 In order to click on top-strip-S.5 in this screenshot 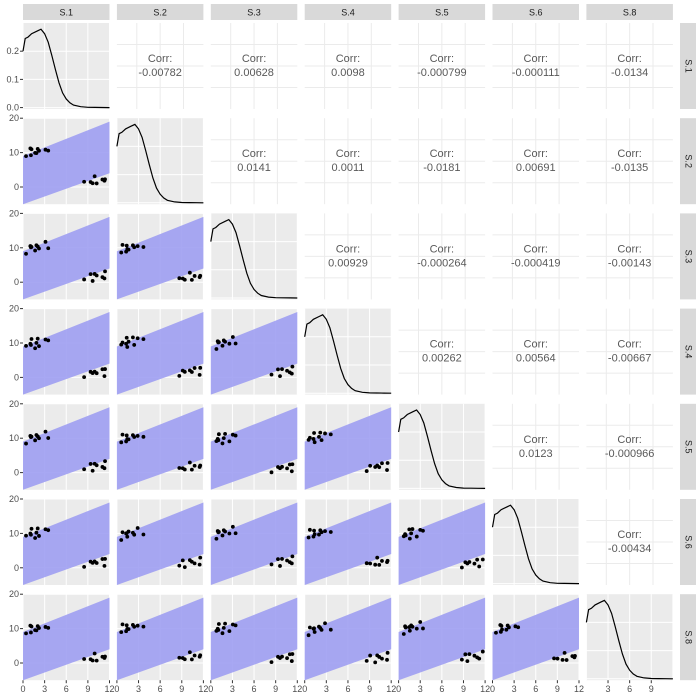, I will do `click(442, 12)`.